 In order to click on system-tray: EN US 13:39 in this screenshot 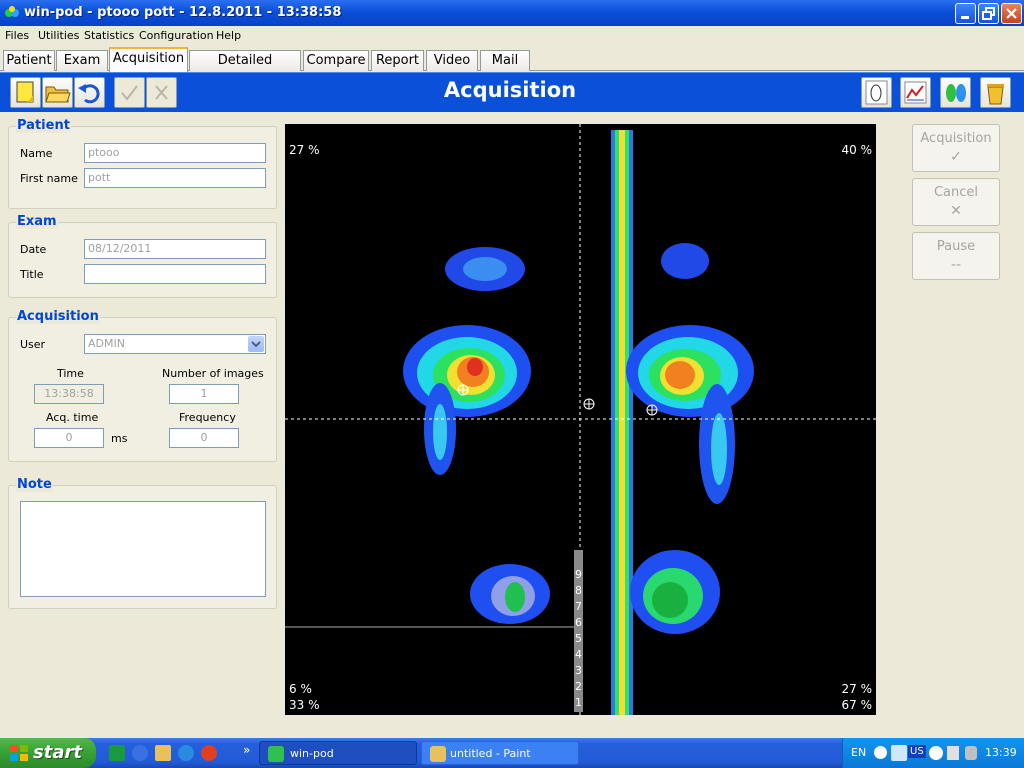, I will do `click(933, 753)`.